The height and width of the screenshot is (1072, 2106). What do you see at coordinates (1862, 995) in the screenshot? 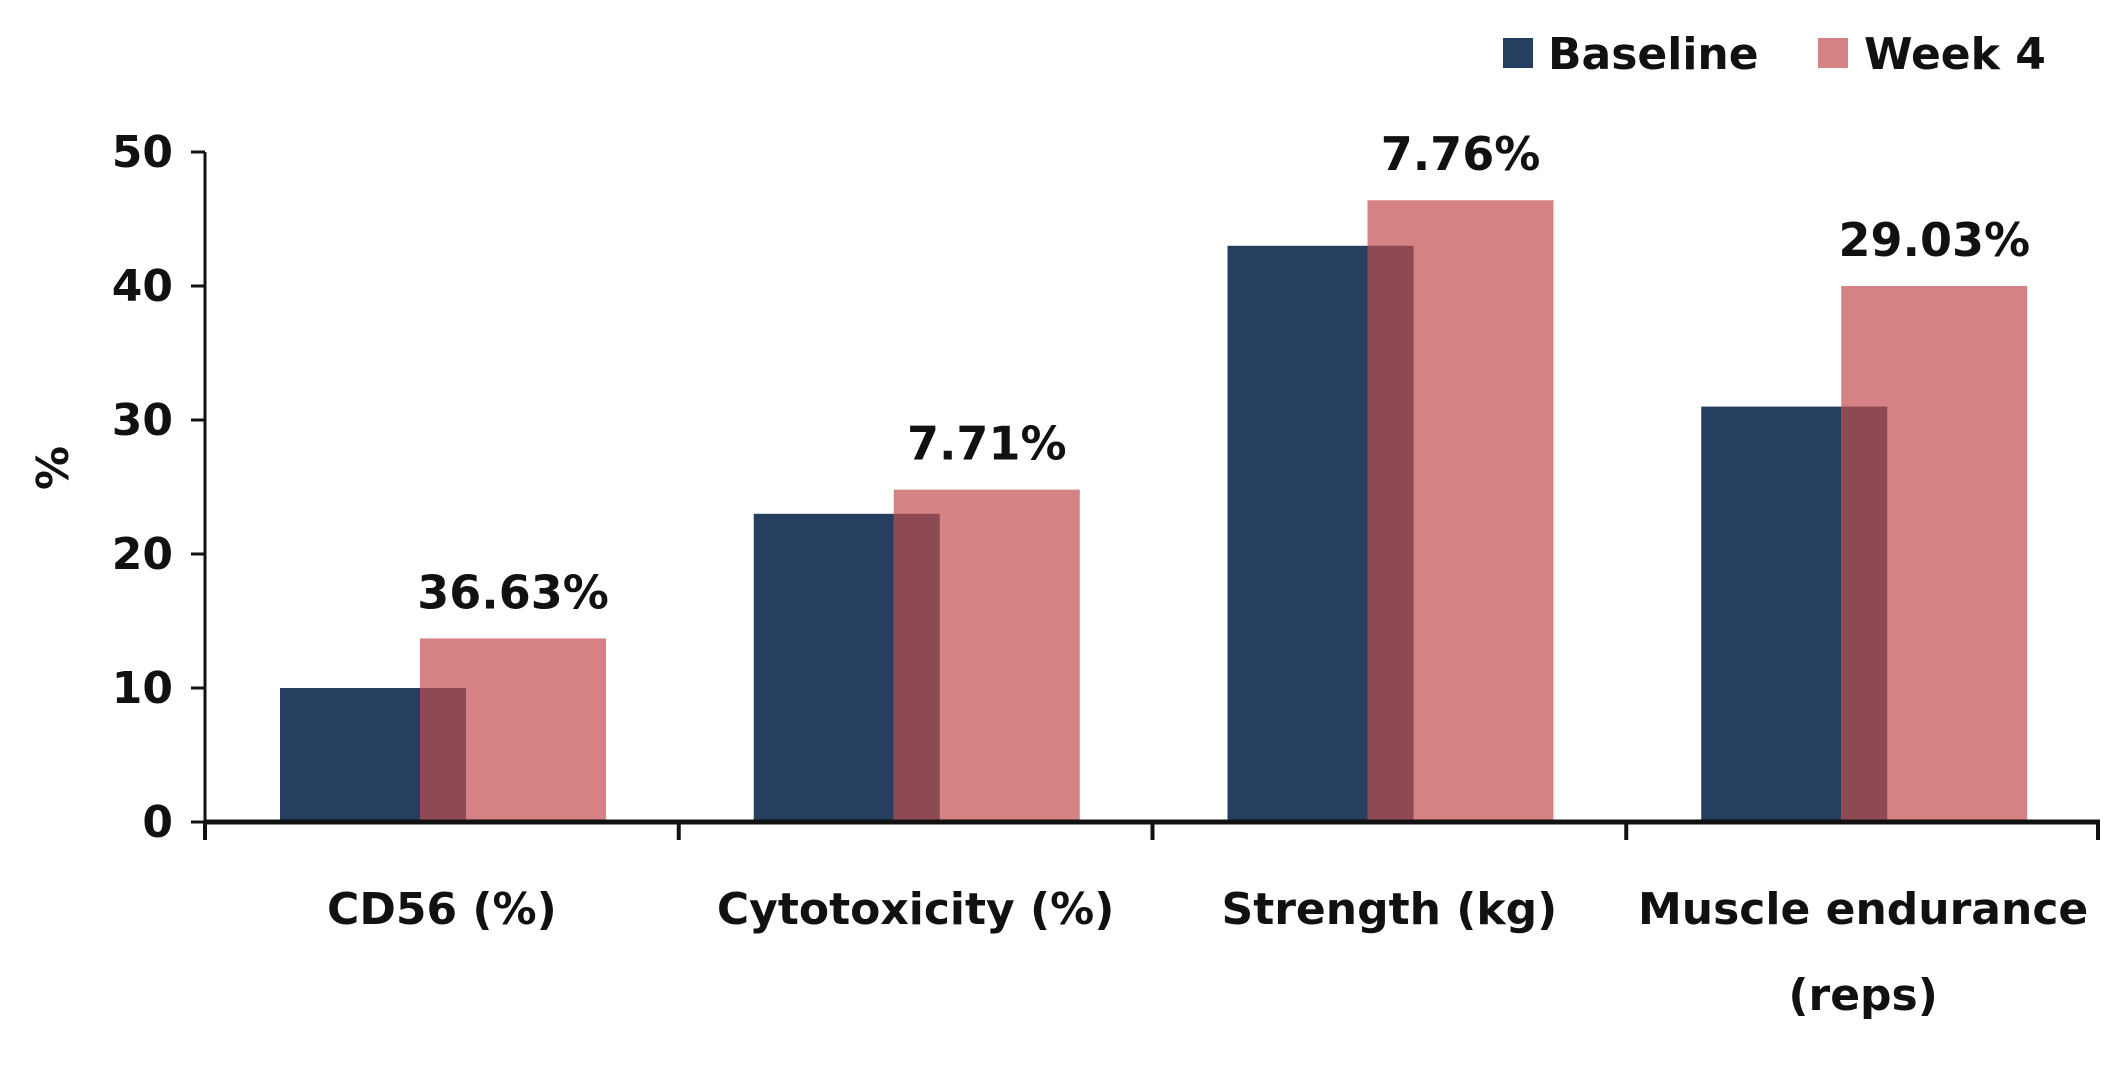
I see `x-tick-label-3-line-1: (reps)` at bounding box center [1862, 995].